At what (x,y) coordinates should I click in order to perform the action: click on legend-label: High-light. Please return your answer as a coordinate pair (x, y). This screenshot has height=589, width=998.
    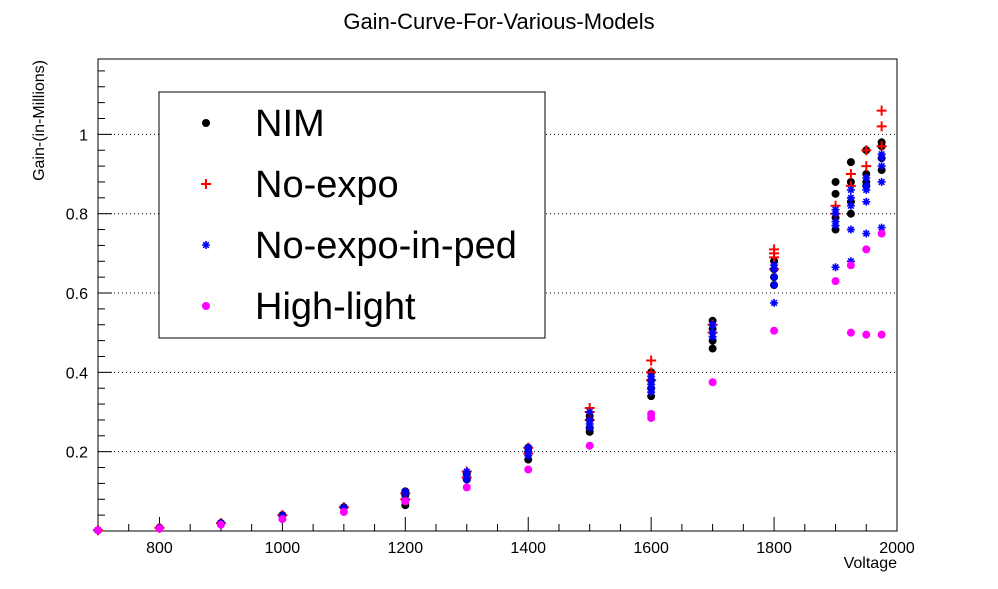
    Looking at the image, I should click on (335, 307).